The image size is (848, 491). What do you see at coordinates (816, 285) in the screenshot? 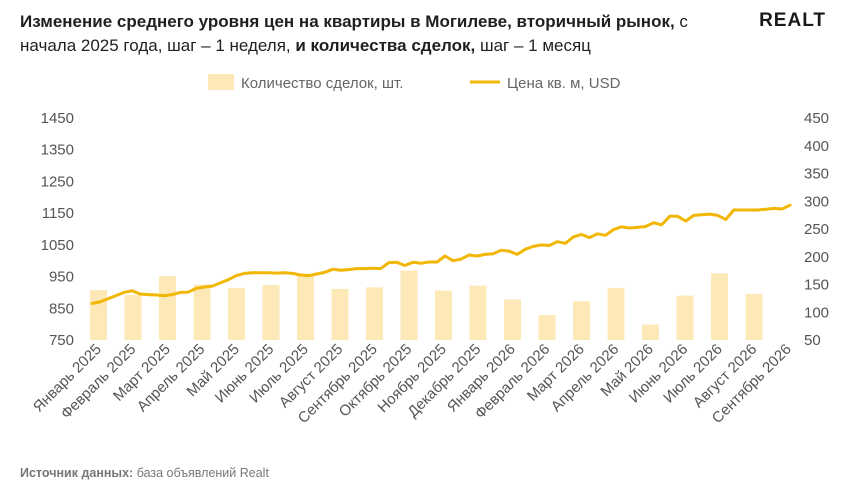
I see `y-right-tick: 150` at bounding box center [816, 285].